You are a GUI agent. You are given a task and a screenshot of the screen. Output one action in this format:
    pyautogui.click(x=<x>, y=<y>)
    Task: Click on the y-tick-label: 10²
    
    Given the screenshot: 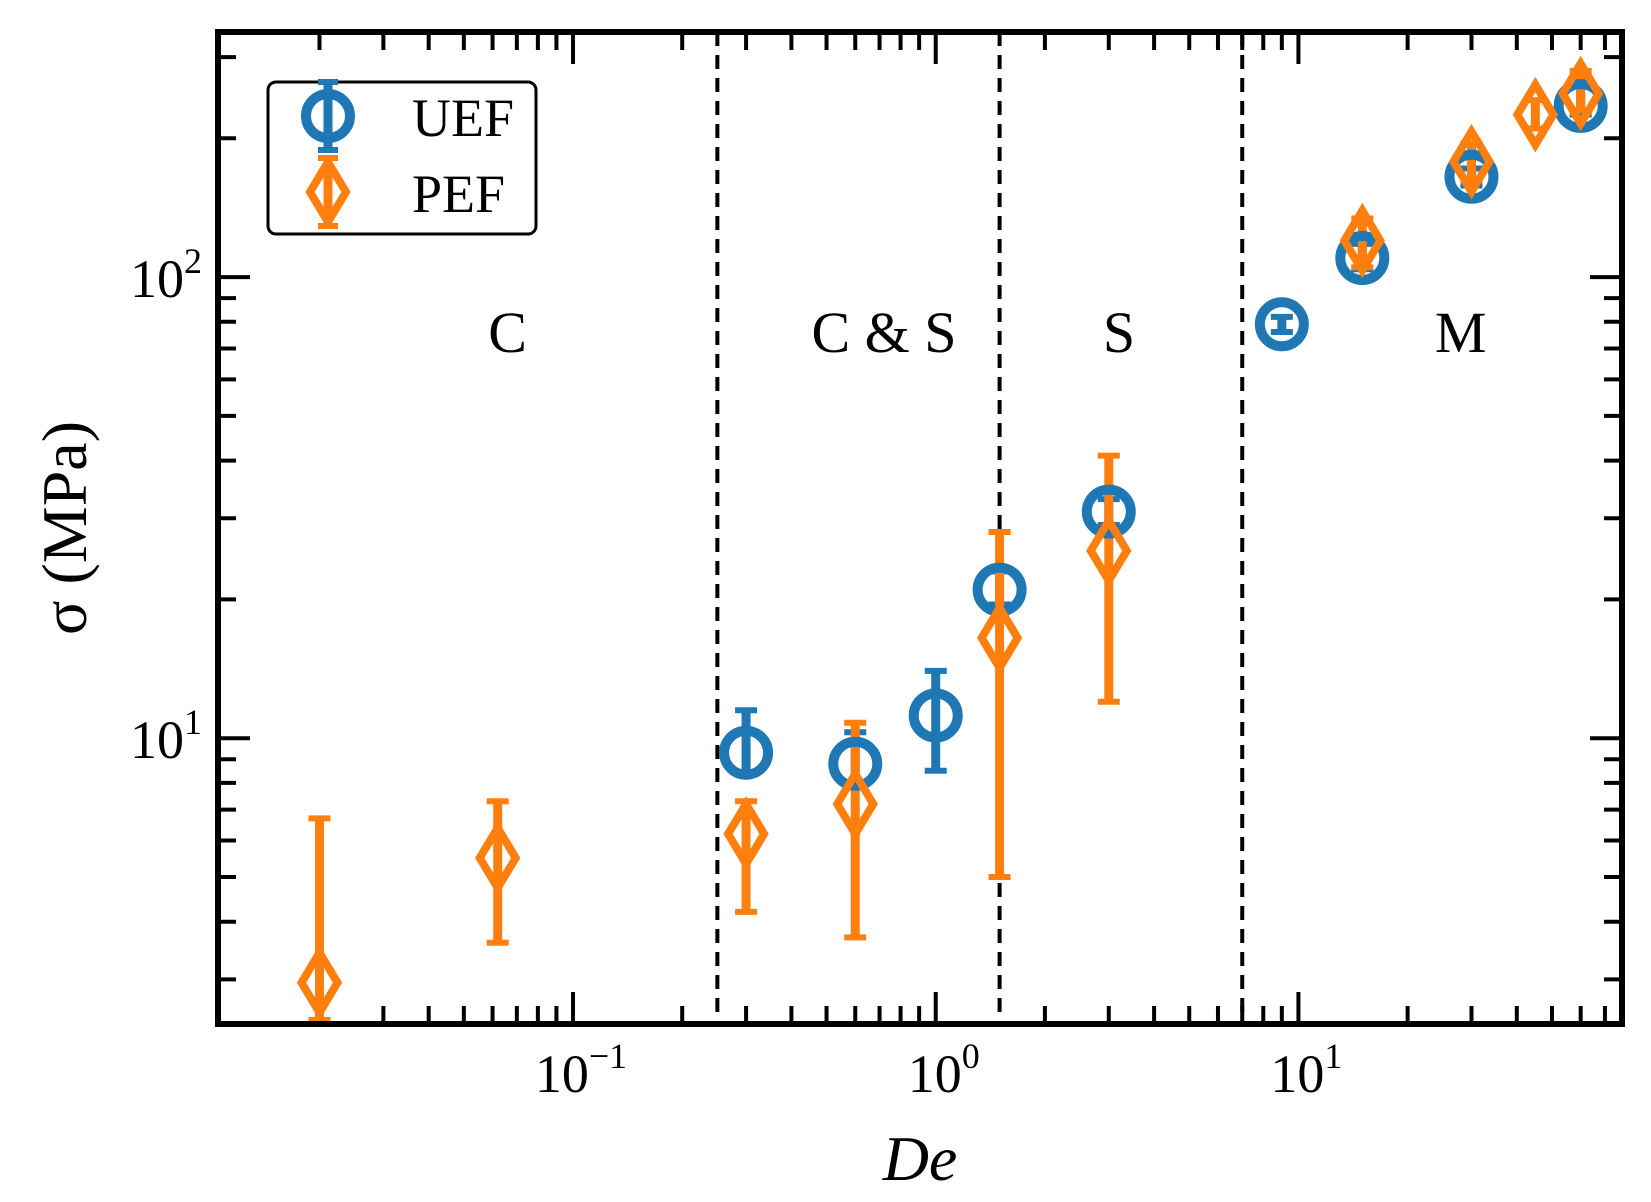 What is the action you would take?
    pyautogui.click(x=166, y=275)
    